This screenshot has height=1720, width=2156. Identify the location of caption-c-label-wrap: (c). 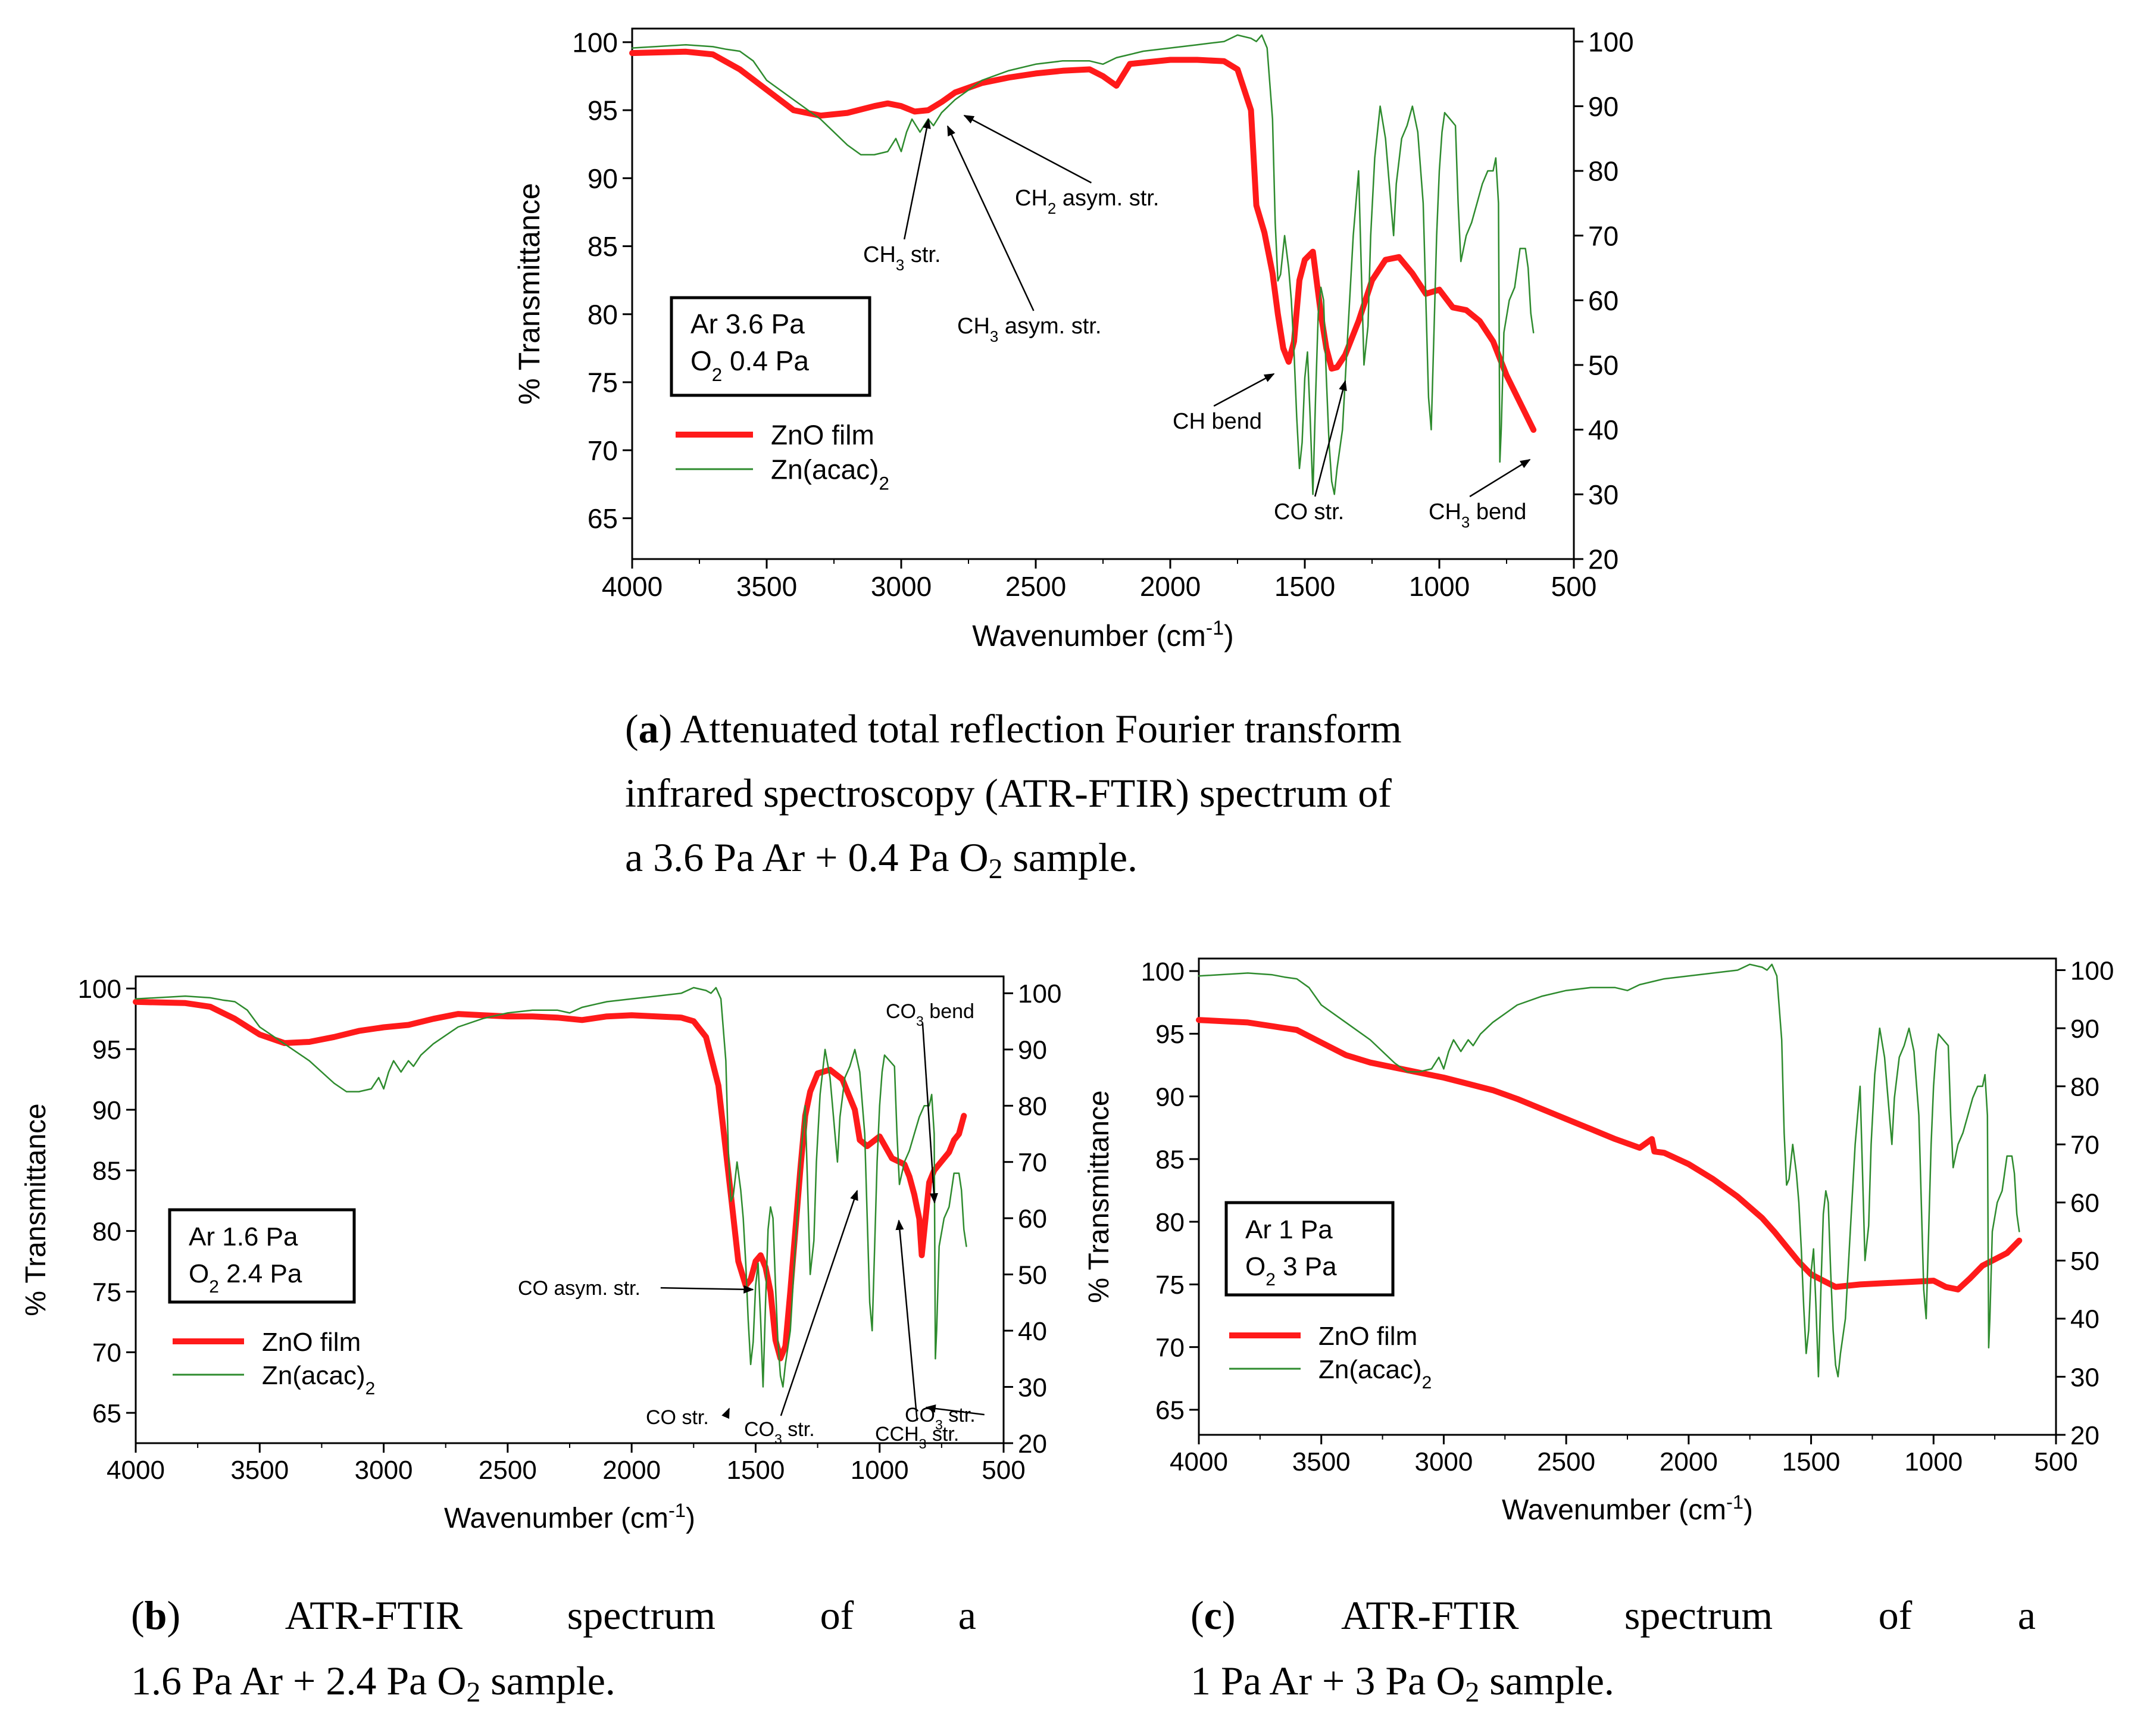
(1213, 1615).